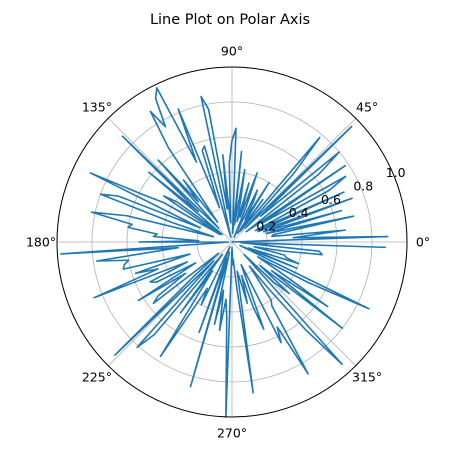 Image resolution: width=453 pixels, height=464 pixels. Describe the element at coordinates (97, 377) in the screenshot. I see `theta-tick-label-5: 225°` at that location.